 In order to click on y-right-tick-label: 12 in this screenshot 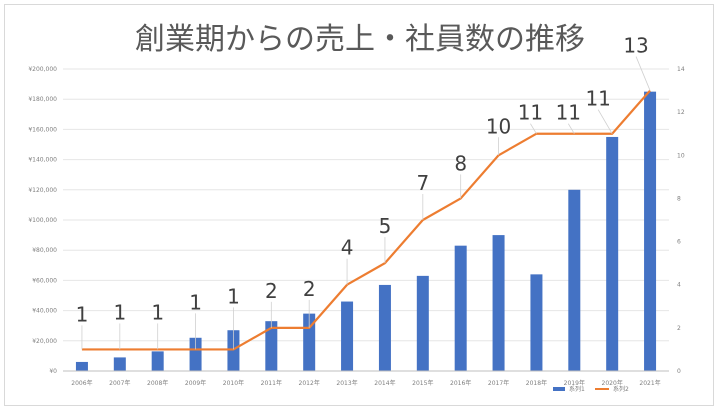, I will do `click(681, 112)`.